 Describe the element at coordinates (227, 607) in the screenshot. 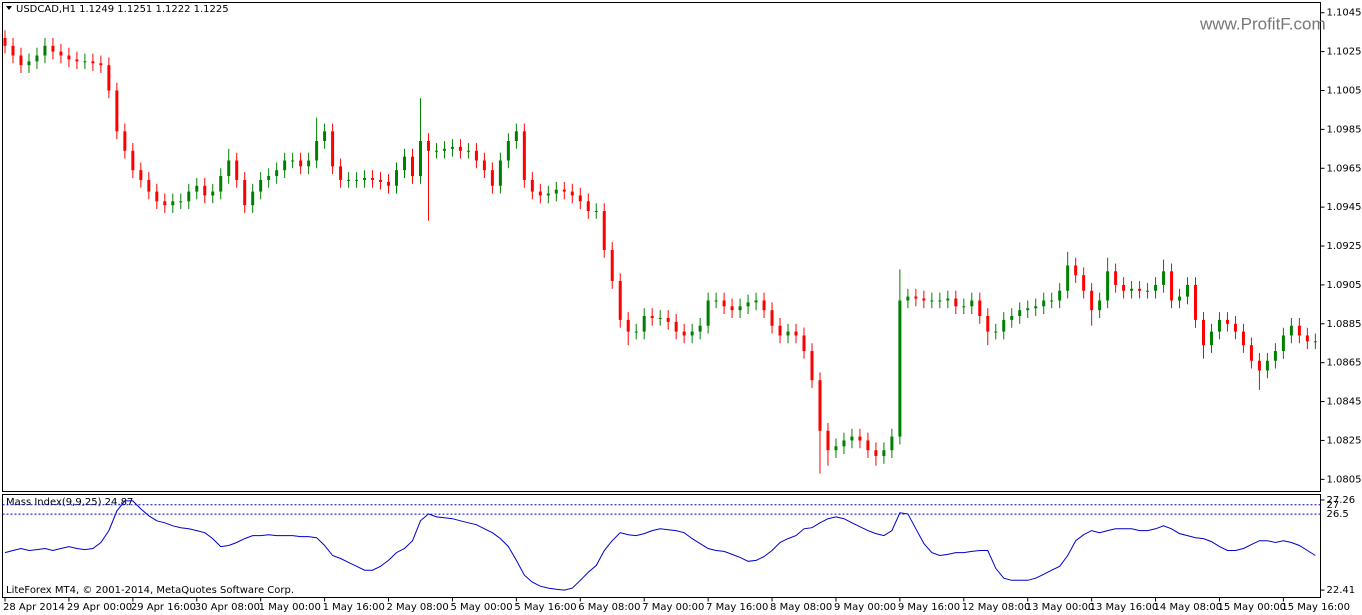

I see `x-tick-label: 30 Apr 08:00` at that location.